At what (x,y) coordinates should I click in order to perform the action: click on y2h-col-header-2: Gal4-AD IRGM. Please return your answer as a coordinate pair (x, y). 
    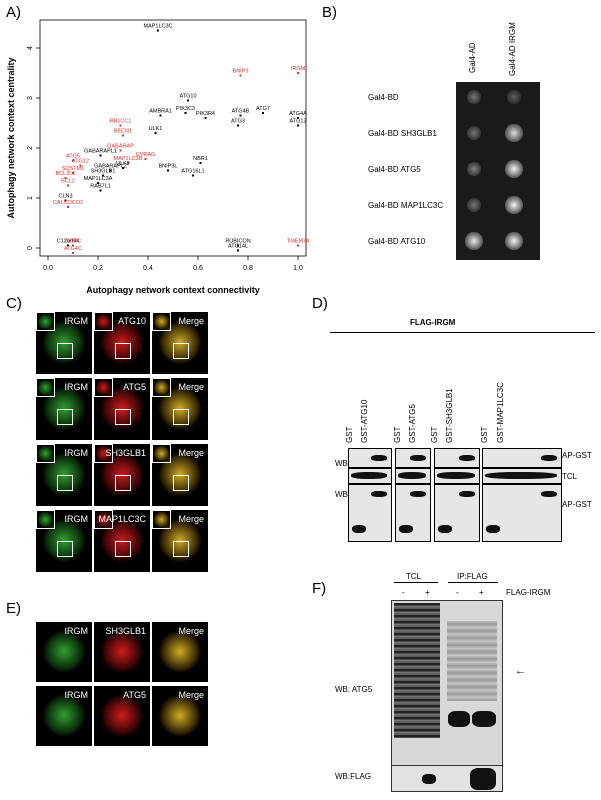
    Looking at the image, I should click on (512, 49).